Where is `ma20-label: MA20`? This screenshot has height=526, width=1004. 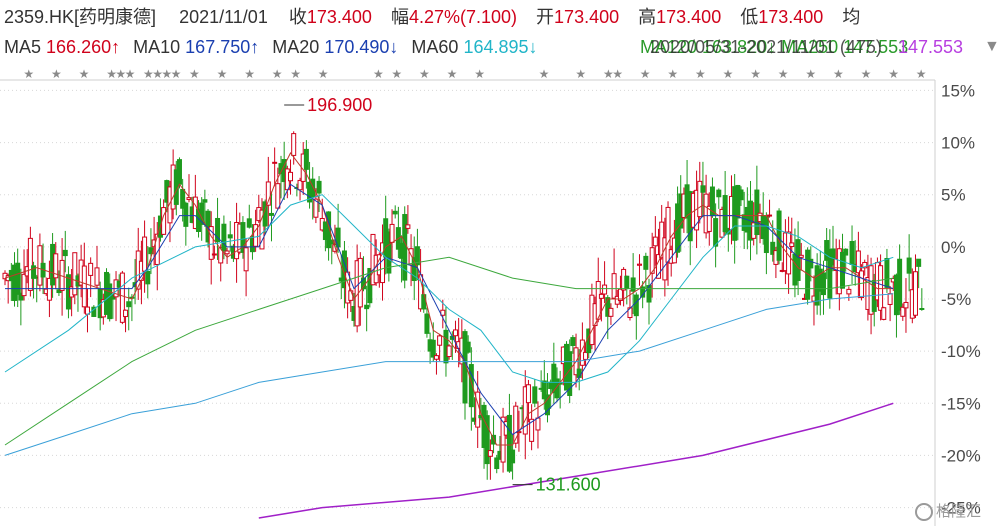
ma20-label: MA20 is located at coordinates (296, 47).